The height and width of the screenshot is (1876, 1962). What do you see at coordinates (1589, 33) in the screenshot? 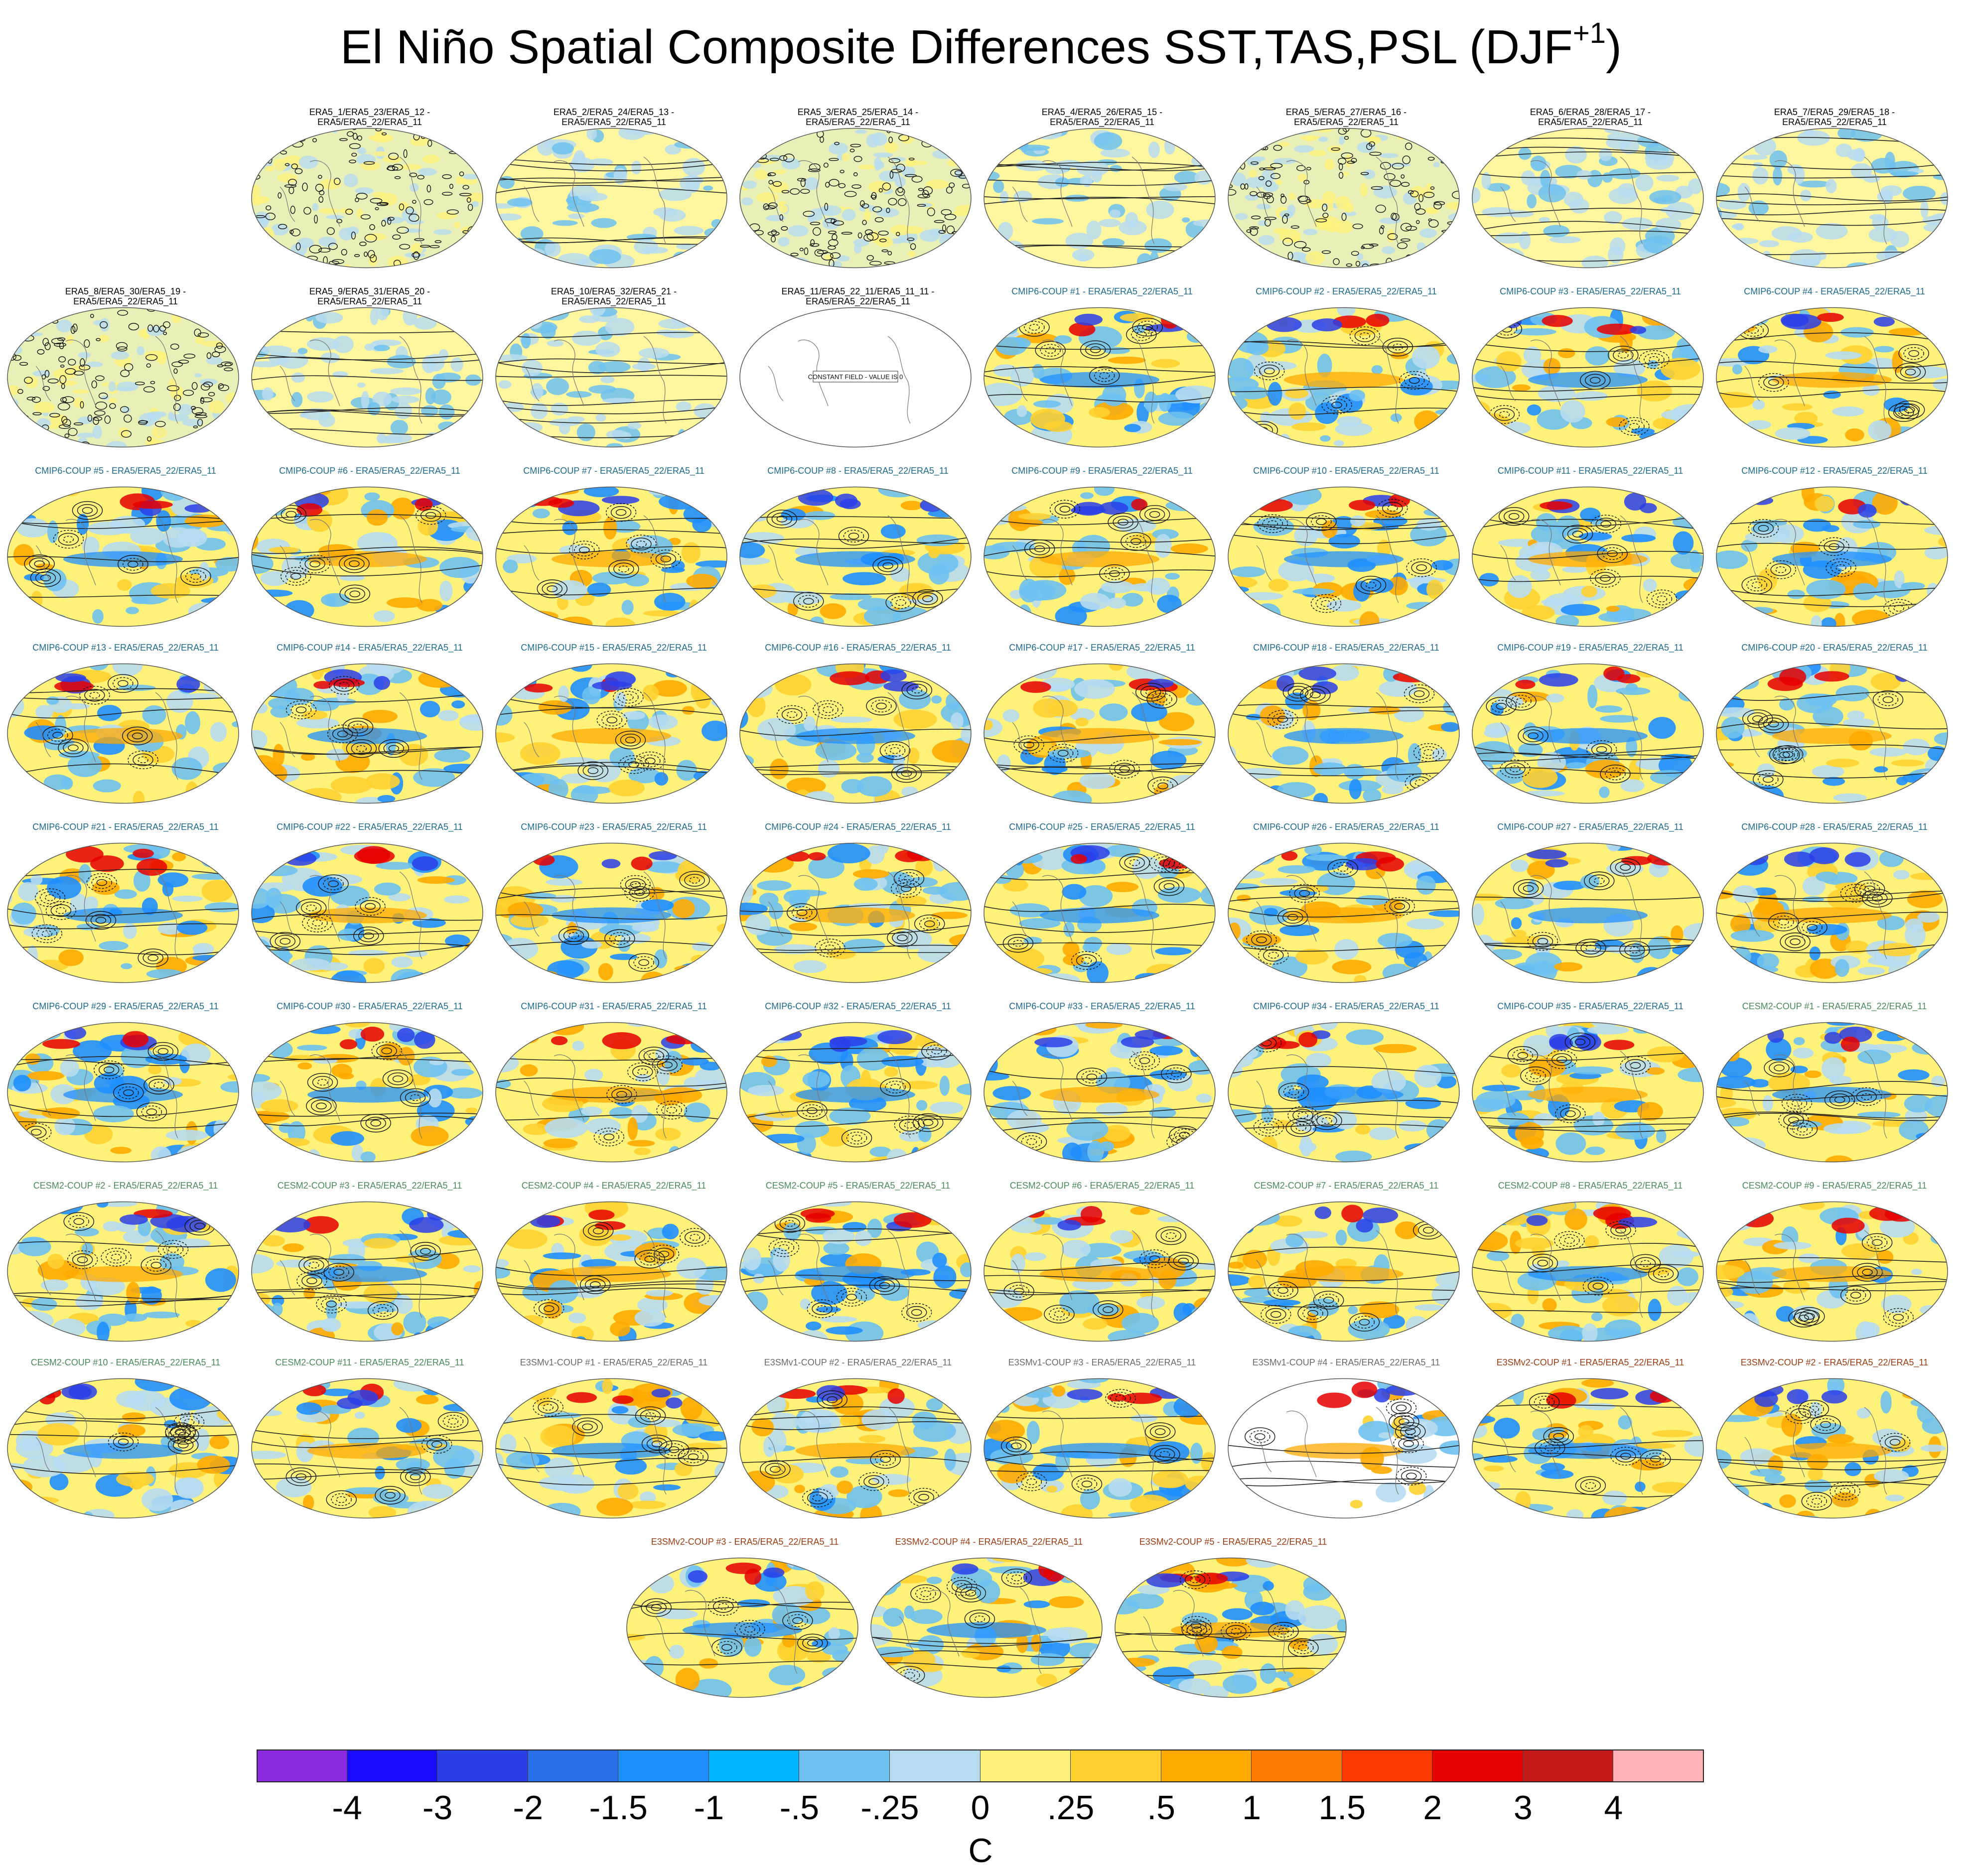
I see `title-superscript: +1` at bounding box center [1589, 33].